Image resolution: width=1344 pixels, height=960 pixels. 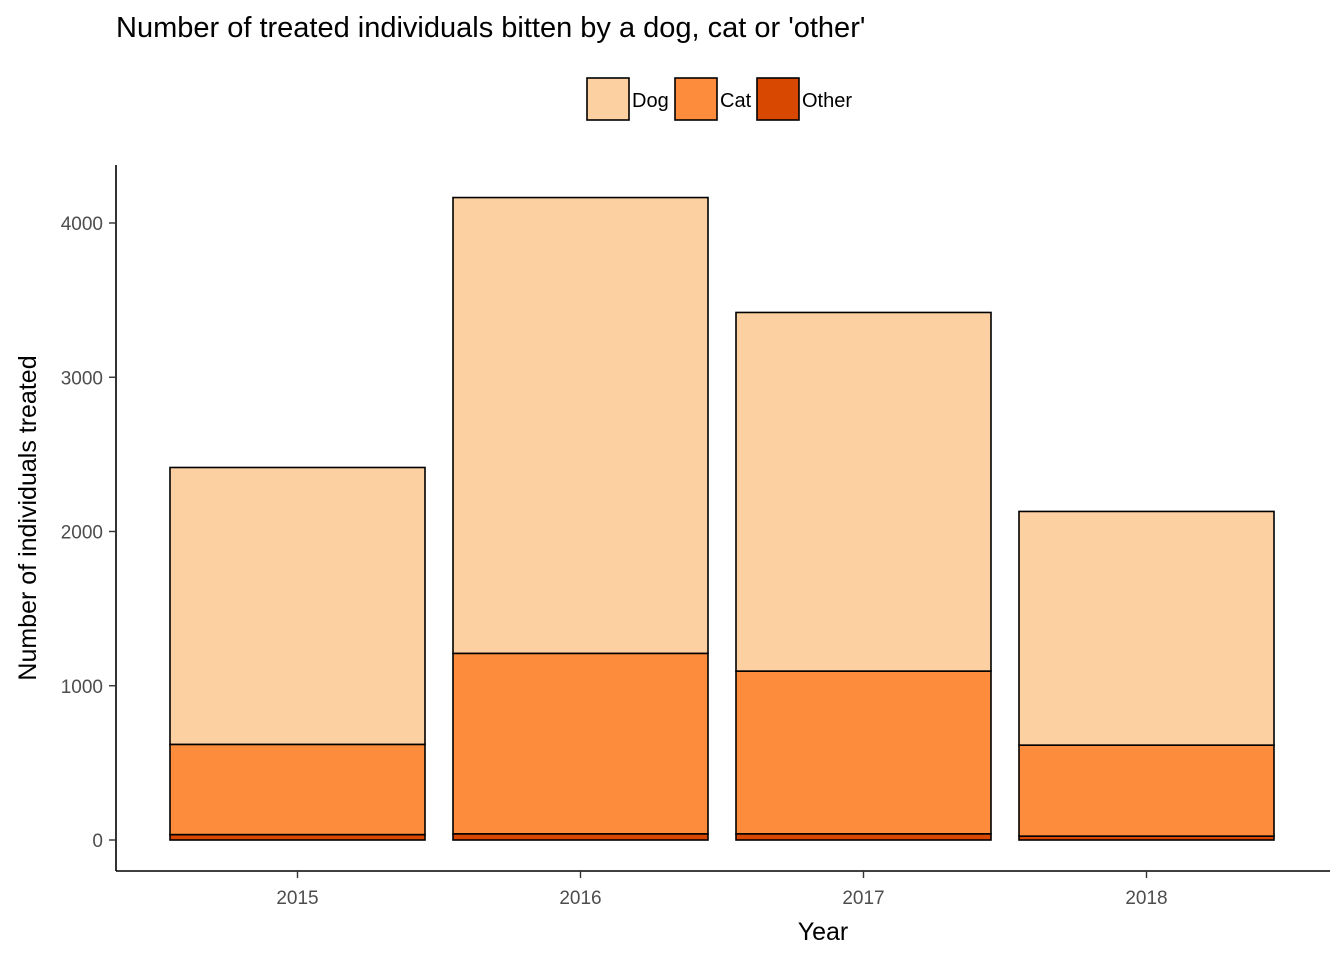 What do you see at coordinates (823, 932) in the screenshot?
I see `x-axis-title: Year` at bounding box center [823, 932].